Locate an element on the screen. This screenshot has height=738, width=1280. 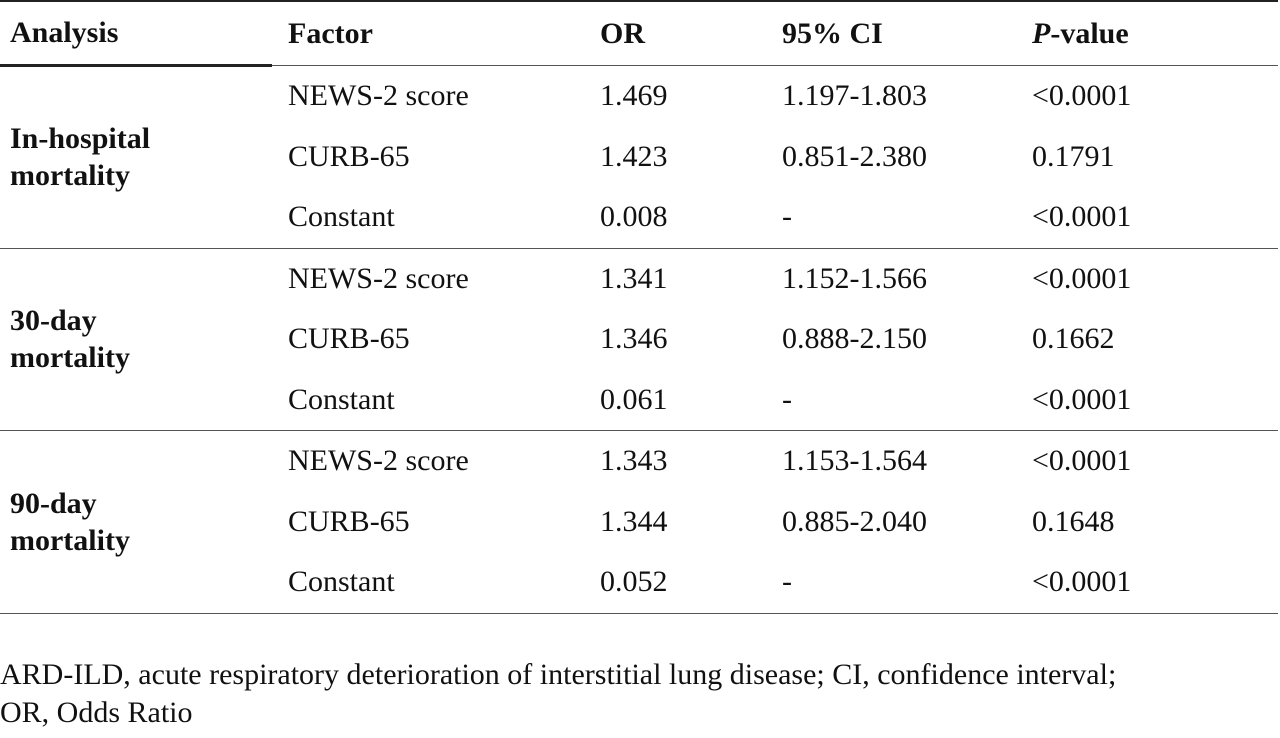
or-cell: 1.469 is located at coordinates (634, 96).